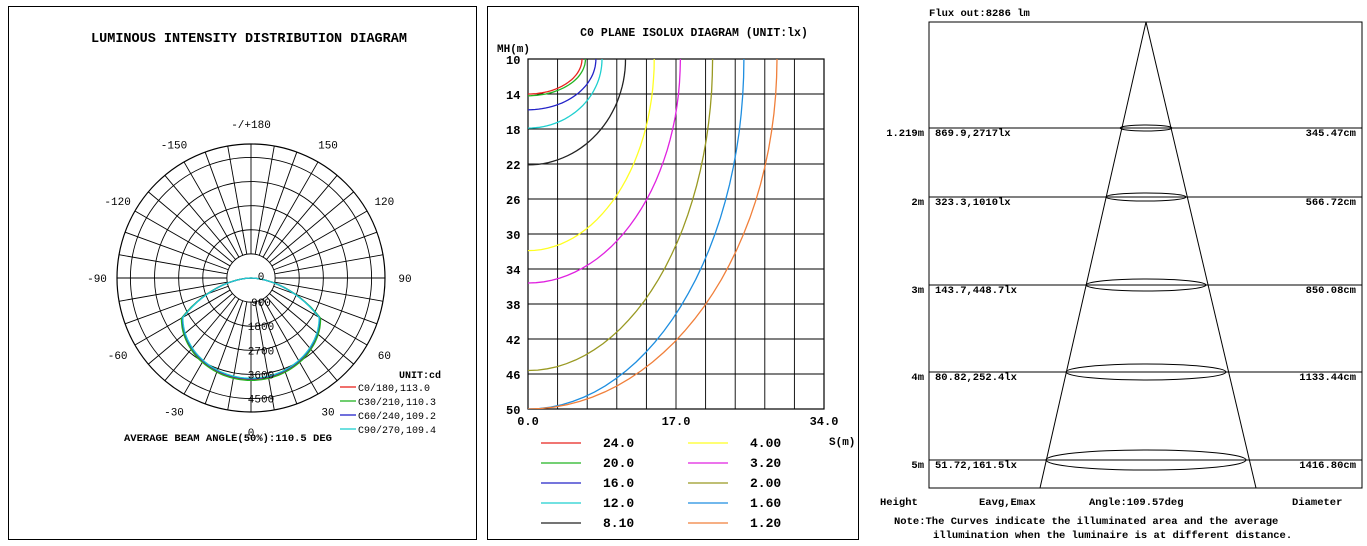 The height and width of the screenshot is (546, 1367). What do you see at coordinates (249, 39) in the screenshot?
I see `polar-title: LUMINOUS INTENSITY DISTRIBUTION DIAGRAM` at bounding box center [249, 39].